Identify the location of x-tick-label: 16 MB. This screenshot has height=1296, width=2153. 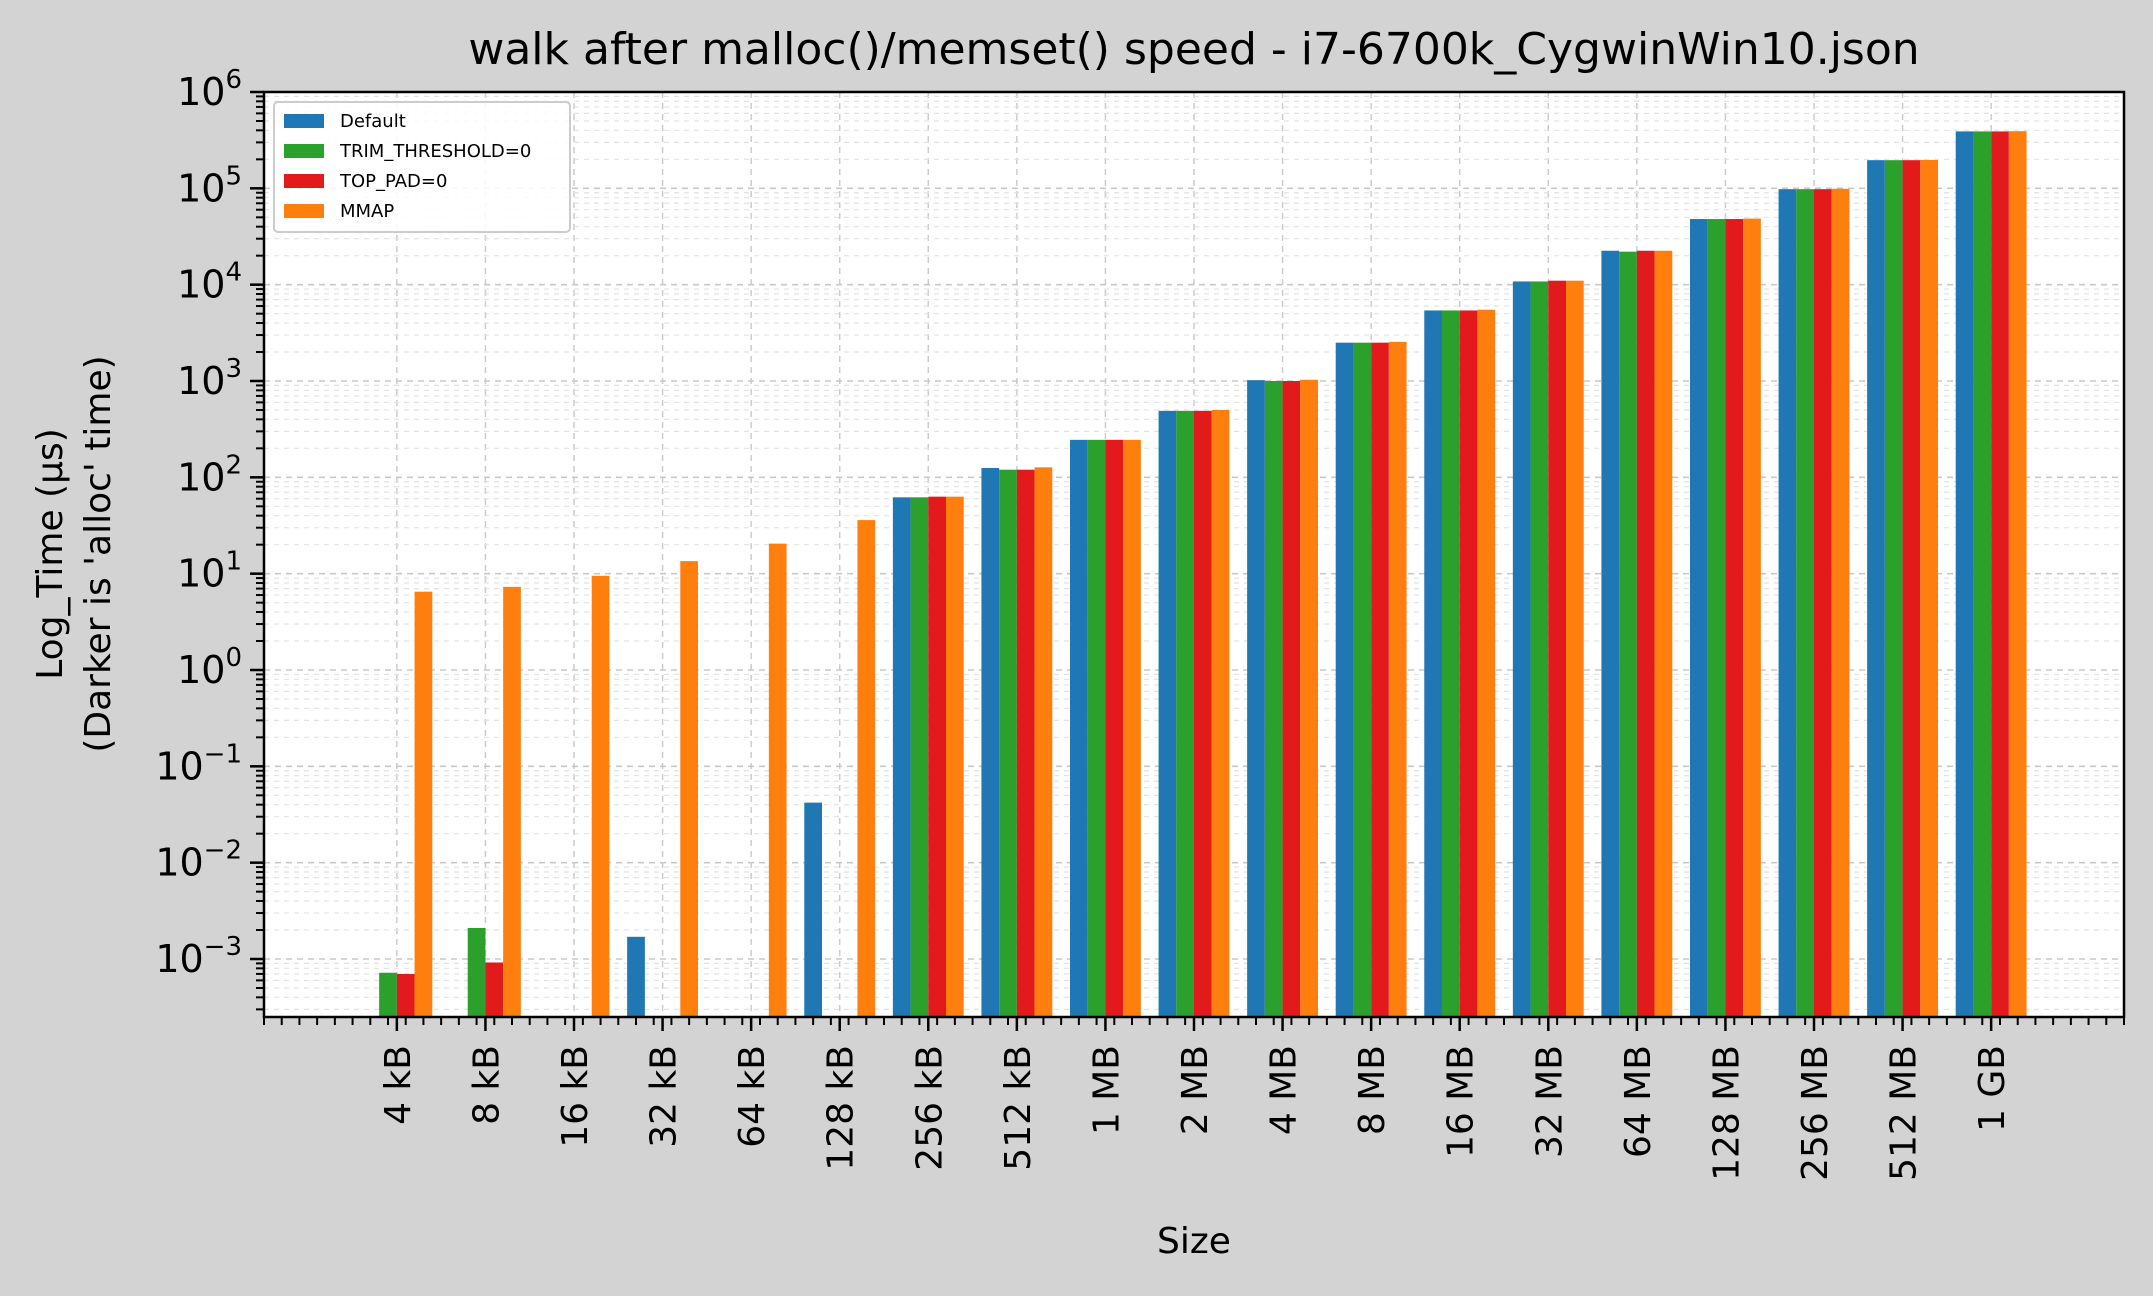
(1461, 1101).